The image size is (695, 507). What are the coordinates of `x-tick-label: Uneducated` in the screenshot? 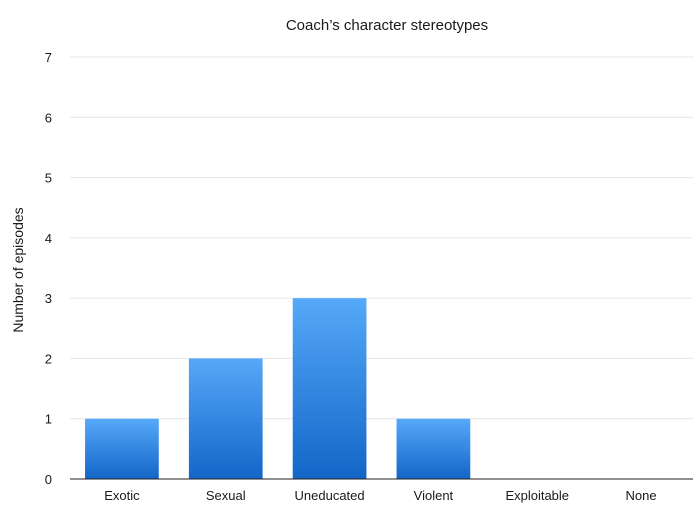 It's located at (330, 495).